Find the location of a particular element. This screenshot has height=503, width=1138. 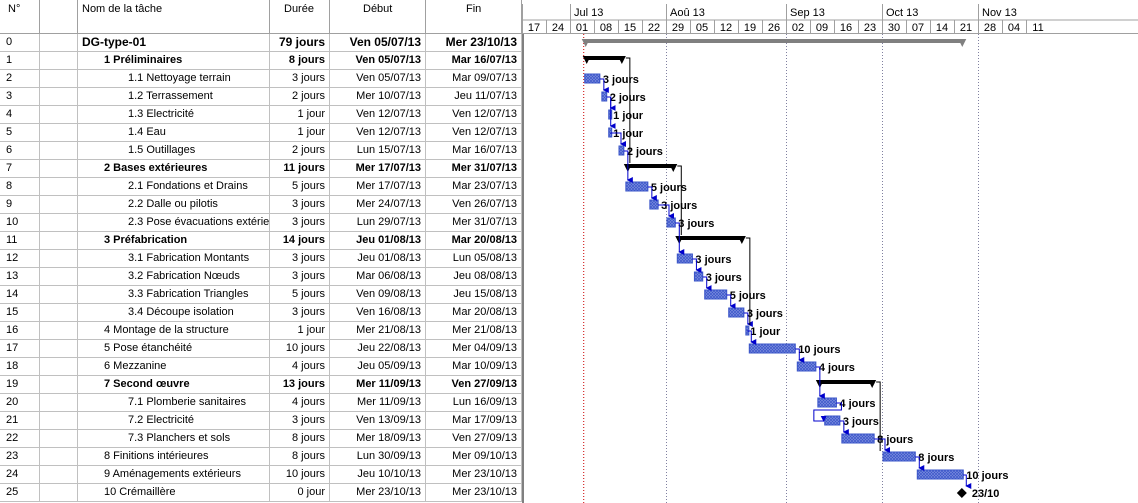

cell-duration: 5 jours is located at coordinates (300, 295).